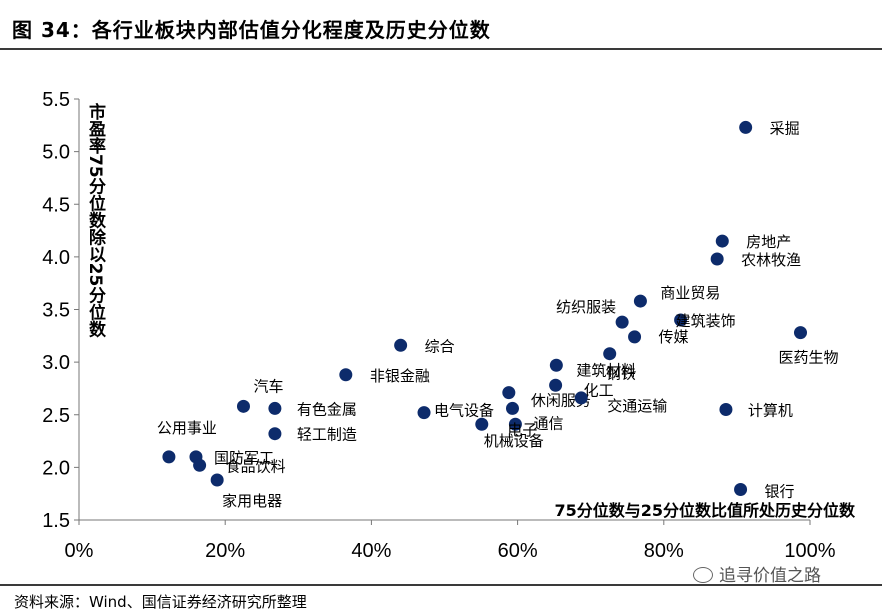 The width and height of the screenshot is (882, 613). I want to click on point-label: 建筑装饰, so click(706, 321).